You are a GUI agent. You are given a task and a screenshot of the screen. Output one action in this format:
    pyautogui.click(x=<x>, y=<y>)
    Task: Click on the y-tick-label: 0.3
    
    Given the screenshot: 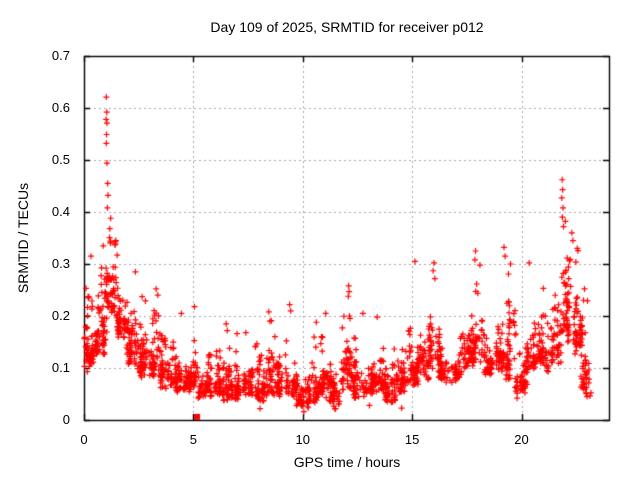 What is the action you would take?
    pyautogui.click(x=60, y=263)
    